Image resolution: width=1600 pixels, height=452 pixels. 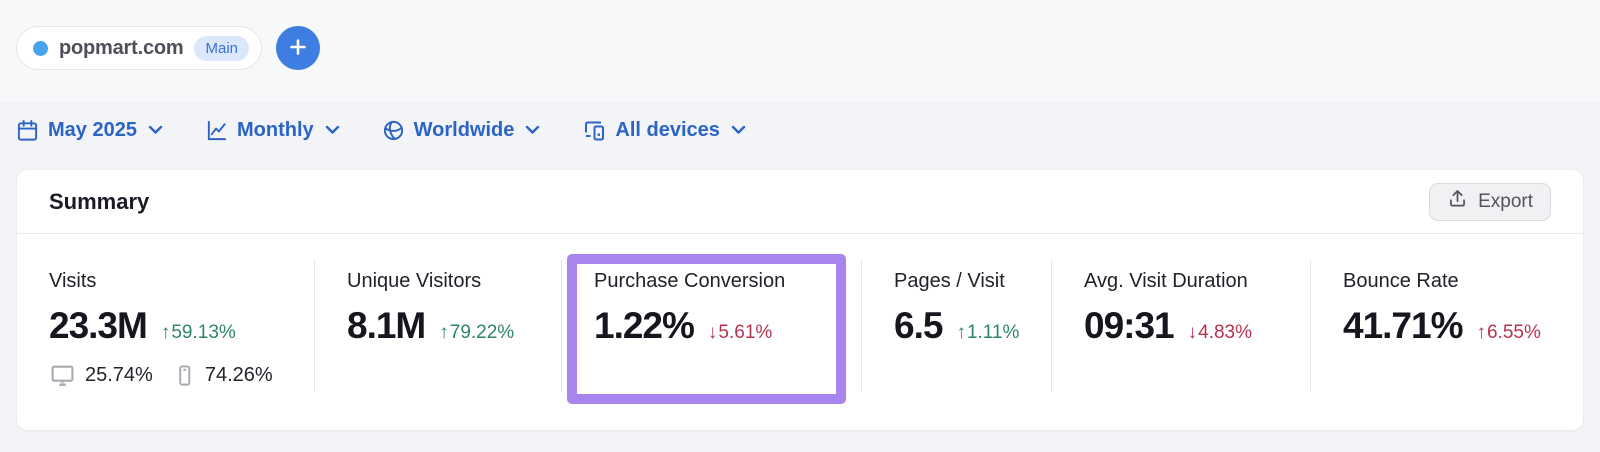 I want to click on metric-label: Bounce Rate, so click(x=1401, y=281).